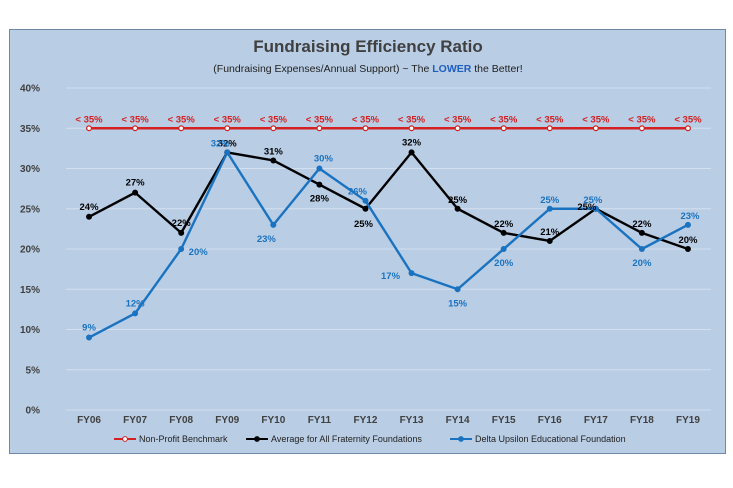  I want to click on data-label: 30%, so click(324, 159).